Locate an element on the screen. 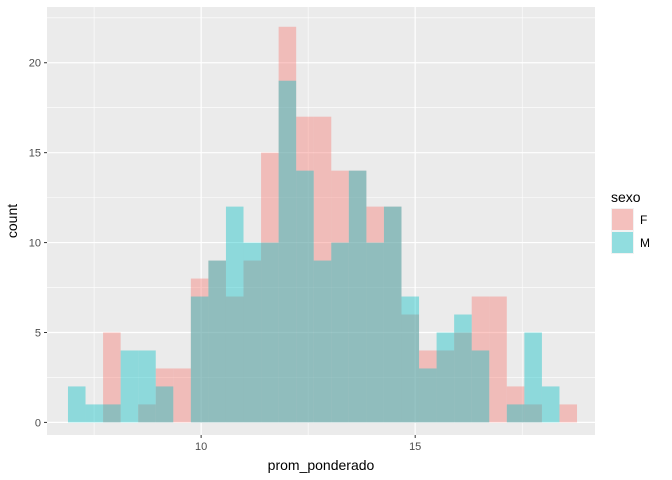 The height and width of the screenshot is (480, 672). y-tick-label-2: 10 is located at coordinates (35, 244).